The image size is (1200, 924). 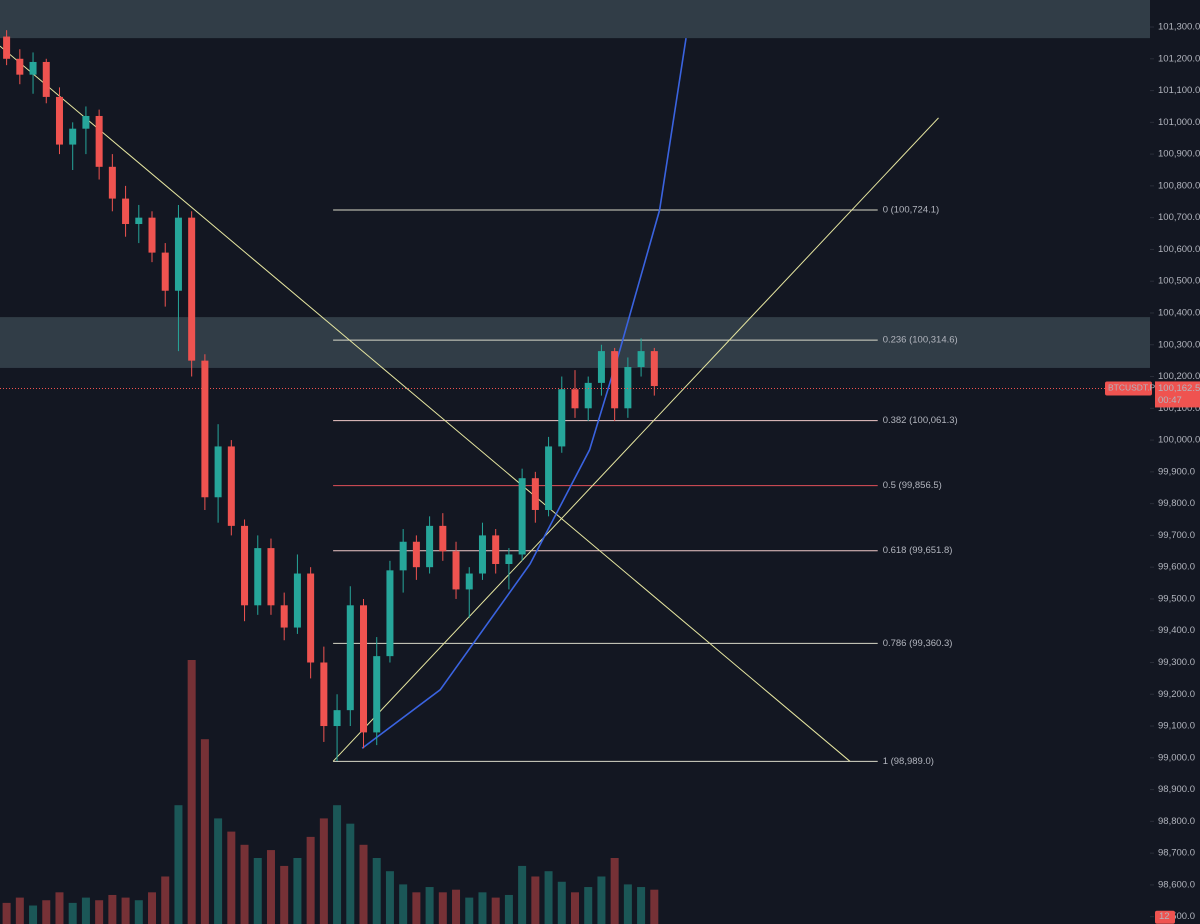 I want to click on y-tick-label: 101,300.0, so click(x=1179, y=27).